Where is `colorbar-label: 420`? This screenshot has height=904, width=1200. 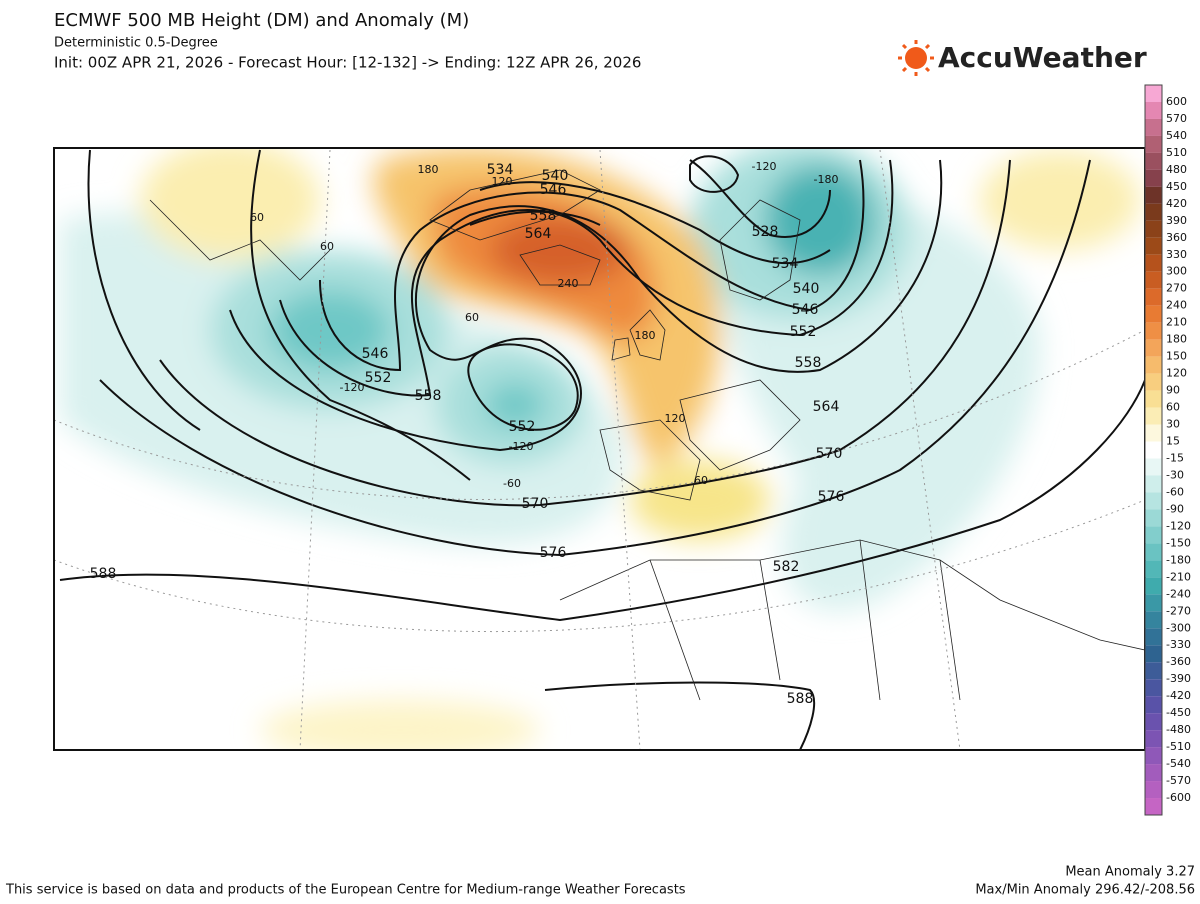
colorbar-label: 420 is located at coordinates (1176, 203).